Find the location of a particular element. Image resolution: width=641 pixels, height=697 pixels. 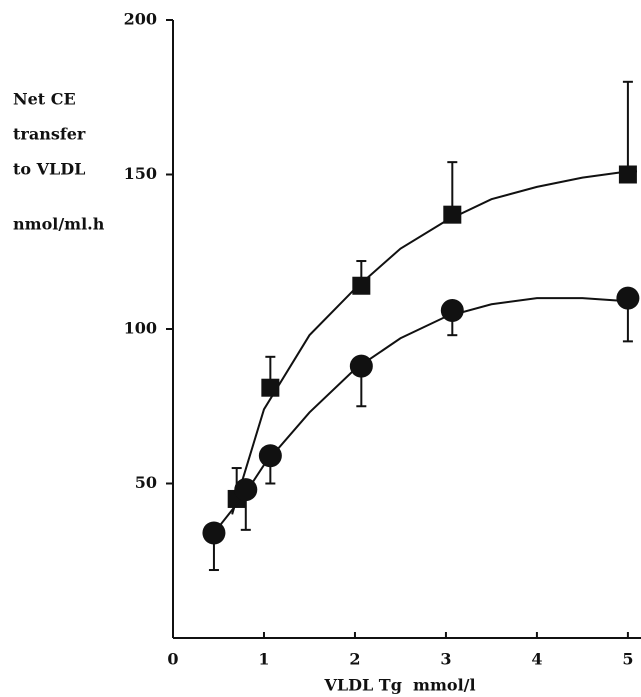

y-tick-label: 100 is located at coordinates (140, 328).